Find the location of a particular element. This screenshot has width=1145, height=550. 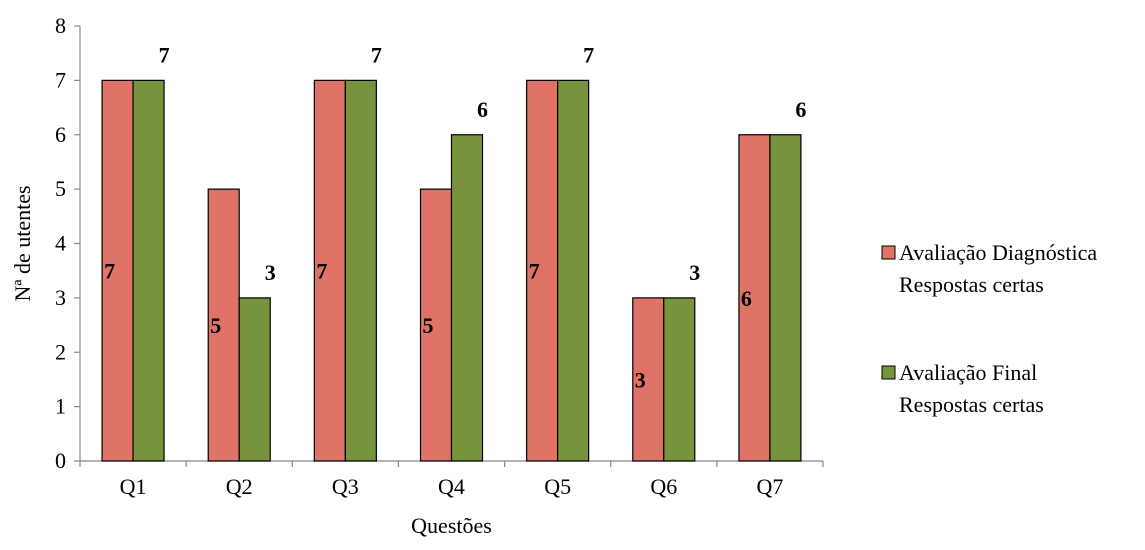

bar-diagnostica-q6 is located at coordinates (648, 379).